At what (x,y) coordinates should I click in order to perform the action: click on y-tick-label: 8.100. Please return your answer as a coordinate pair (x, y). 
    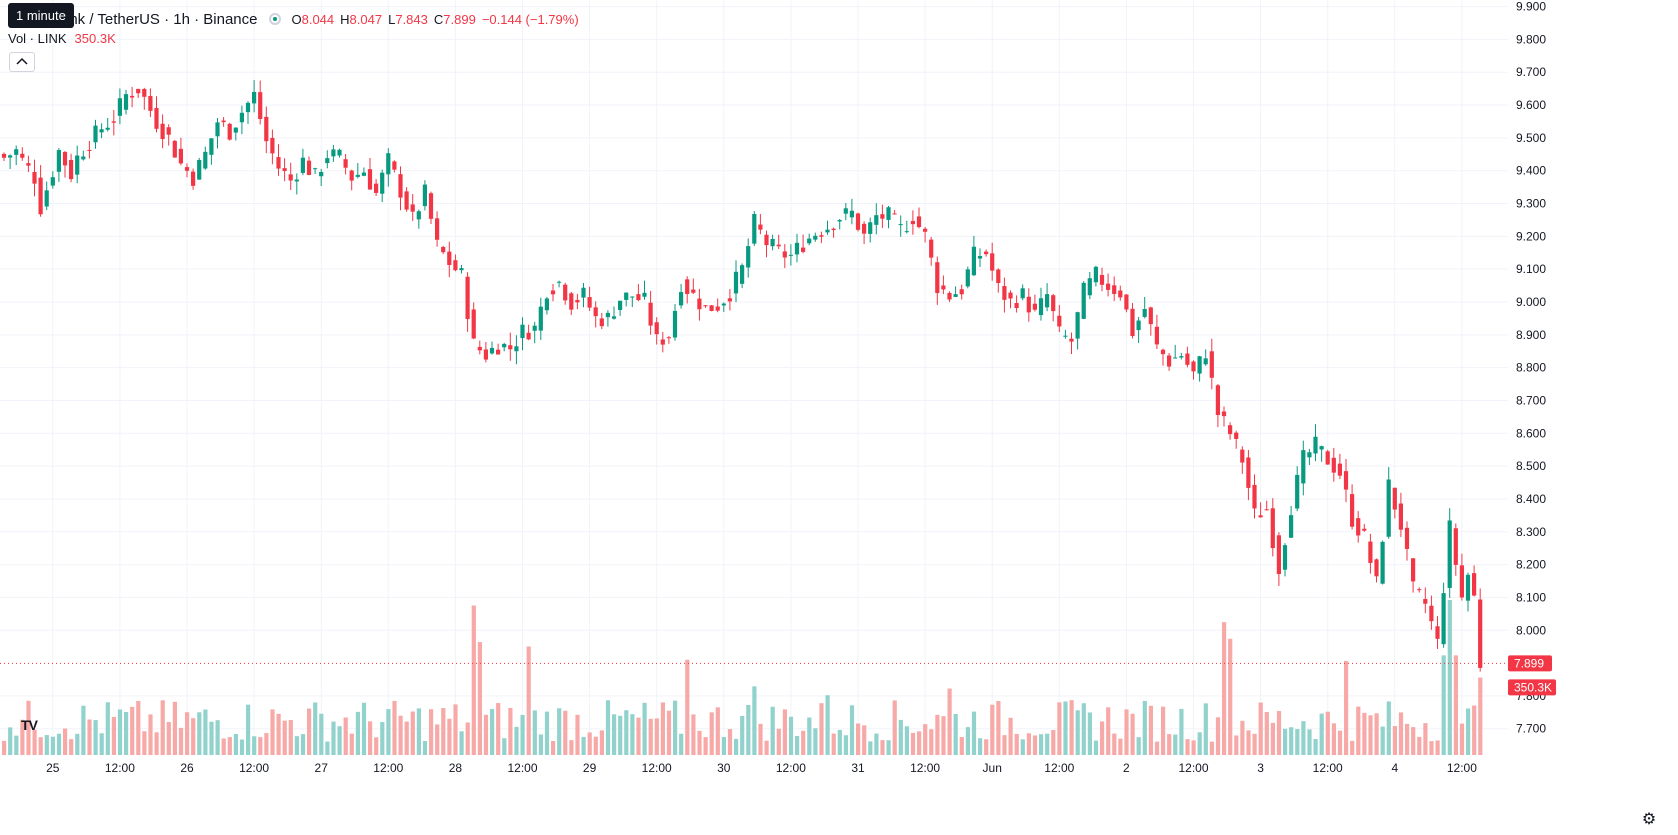
    Looking at the image, I should click on (1531, 597).